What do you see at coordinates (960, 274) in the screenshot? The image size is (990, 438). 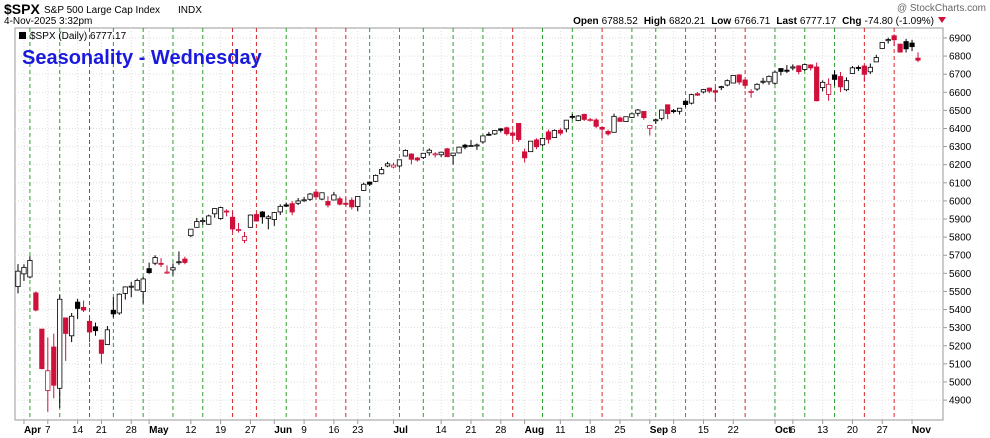 I see `y-tick-label: 5600` at bounding box center [960, 274].